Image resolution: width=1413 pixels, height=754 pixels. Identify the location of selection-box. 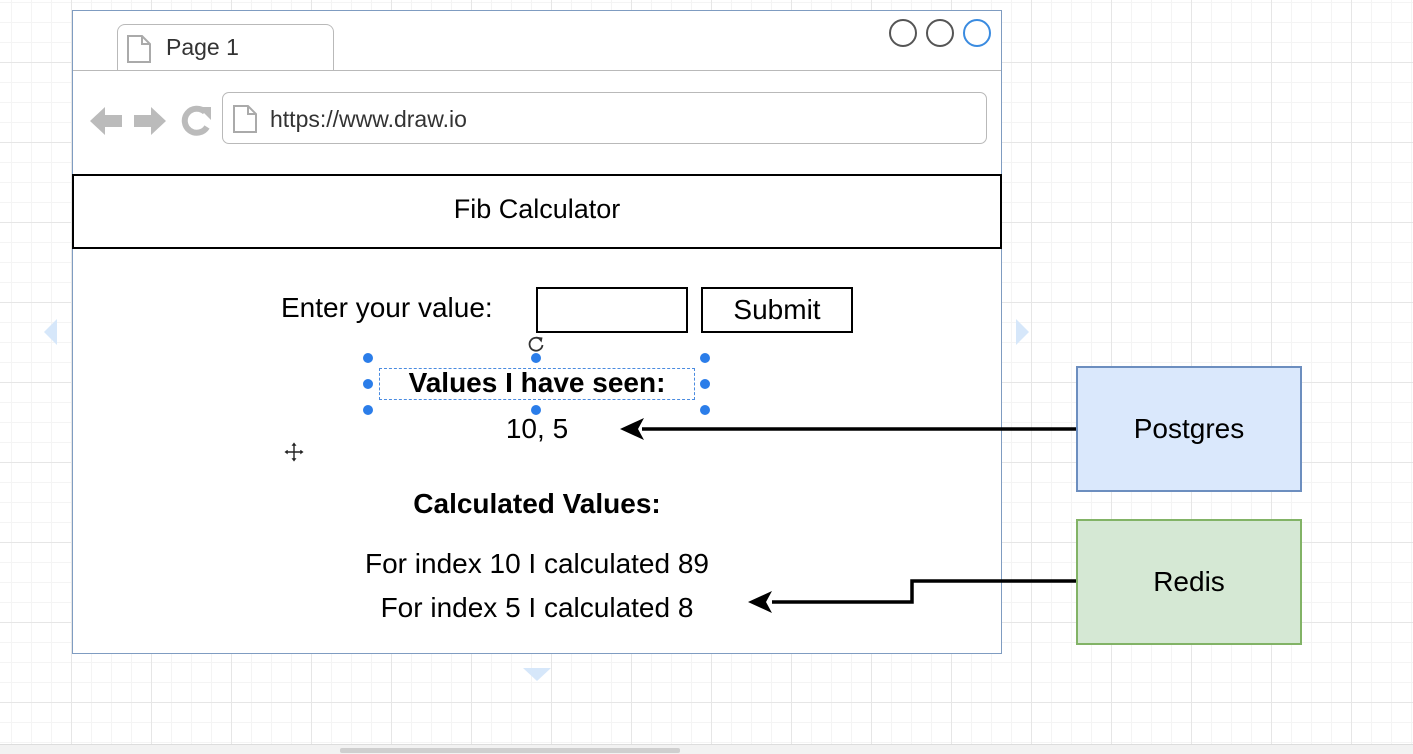
(537, 384).